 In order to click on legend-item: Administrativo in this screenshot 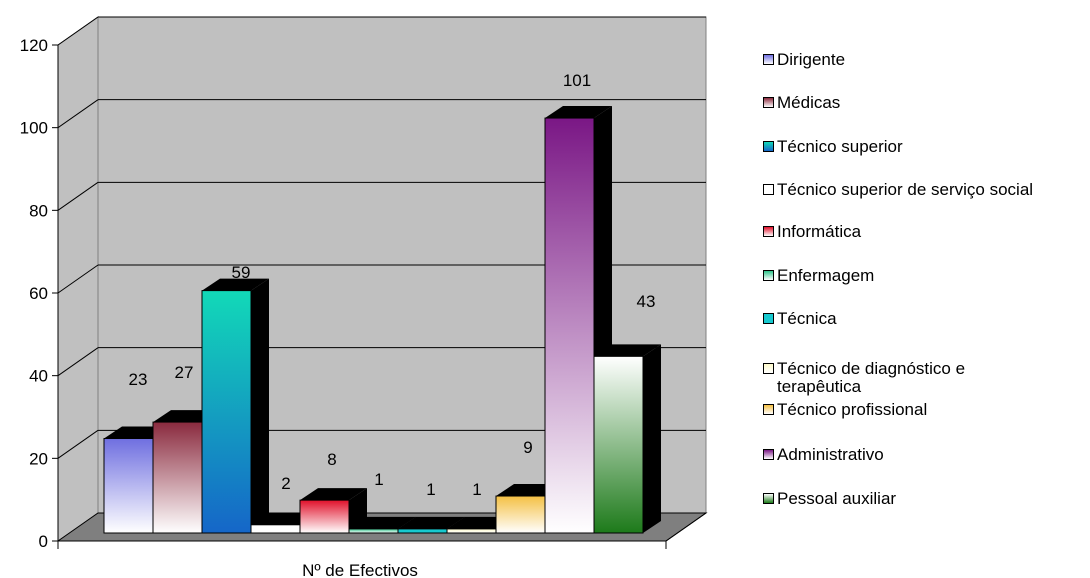, I will do `click(920, 458)`.